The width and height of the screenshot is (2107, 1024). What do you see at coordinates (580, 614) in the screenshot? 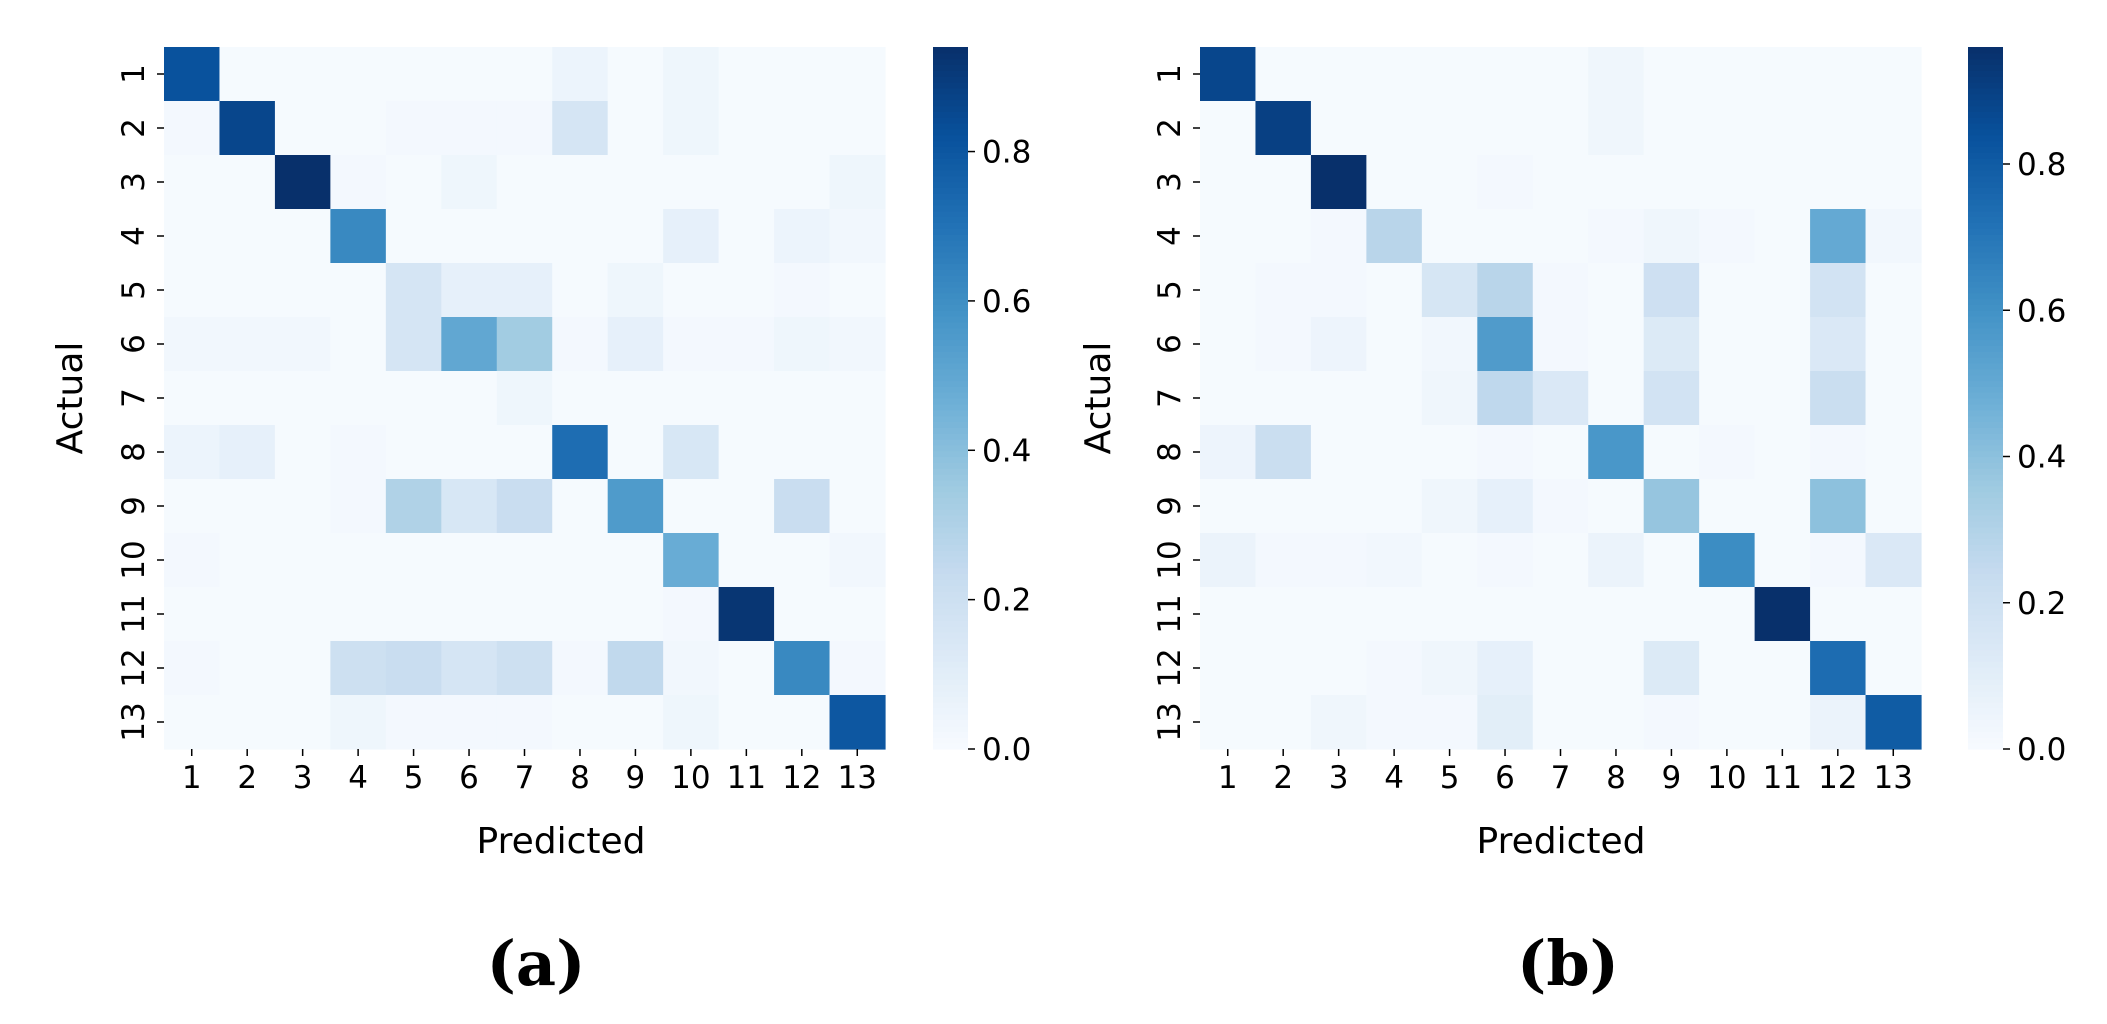
I see `cell-r11-c8` at bounding box center [580, 614].